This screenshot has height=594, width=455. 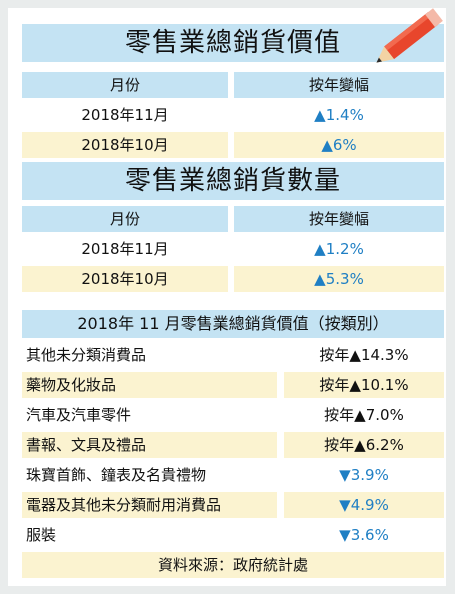 I want to click on table3-row-category: 汽車及汽車零件, so click(x=149, y=415).